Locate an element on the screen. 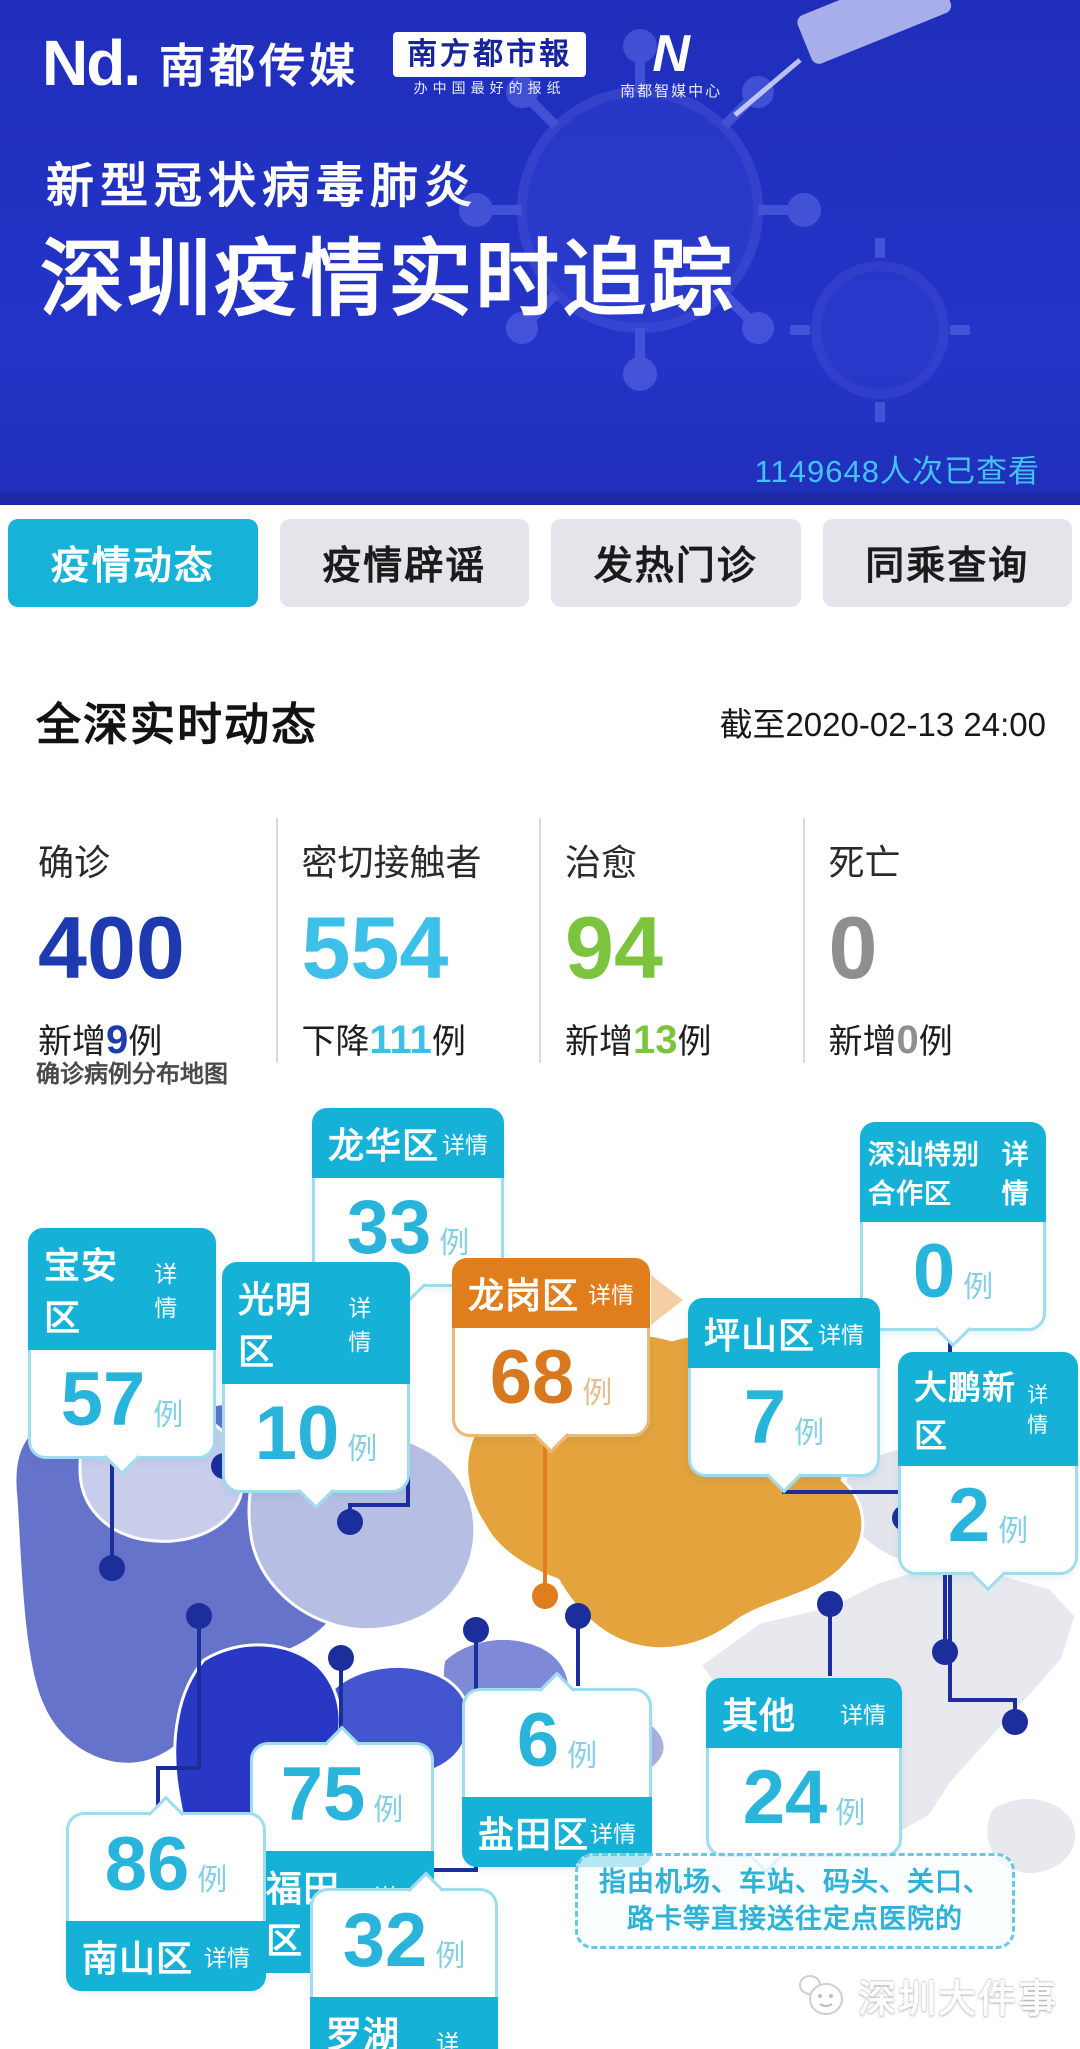  district-name: 坪山区 is located at coordinates (760, 1335).